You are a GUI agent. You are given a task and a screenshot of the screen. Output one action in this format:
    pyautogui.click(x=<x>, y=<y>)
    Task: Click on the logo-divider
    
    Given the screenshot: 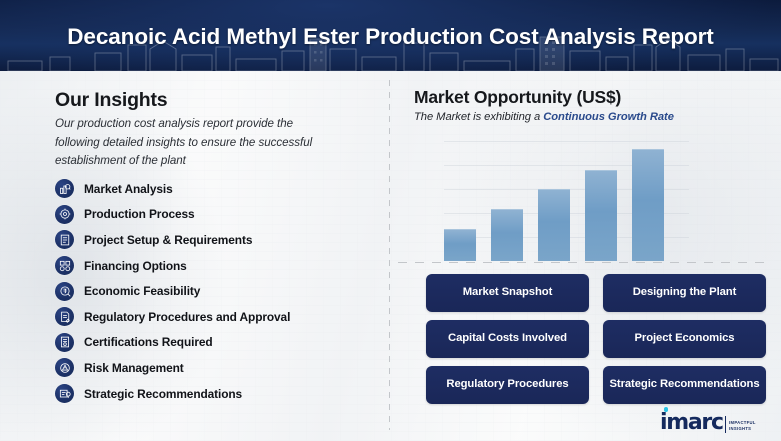 What is the action you would take?
    pyautogui.click(x=725, y=424)
    